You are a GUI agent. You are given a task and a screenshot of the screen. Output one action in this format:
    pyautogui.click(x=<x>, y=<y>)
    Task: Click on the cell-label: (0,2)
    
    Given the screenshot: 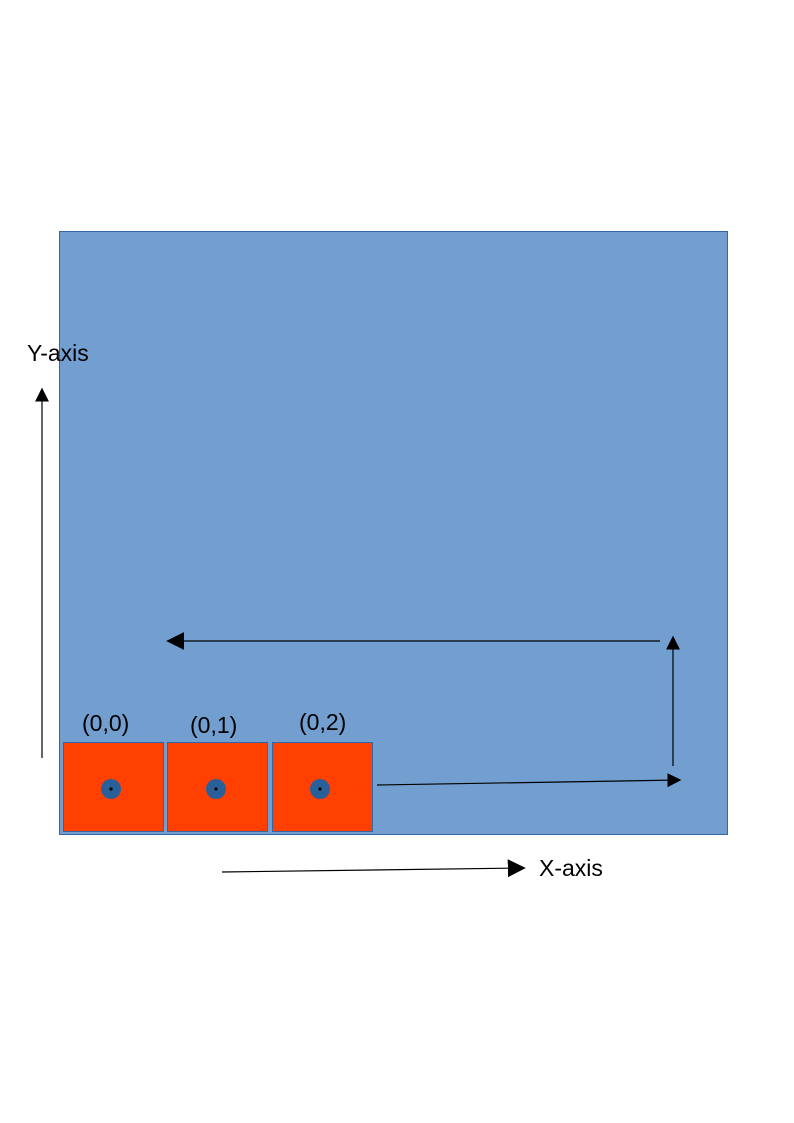 What is the action you would take?
    pyautogui.click(x=322, y=722)
    